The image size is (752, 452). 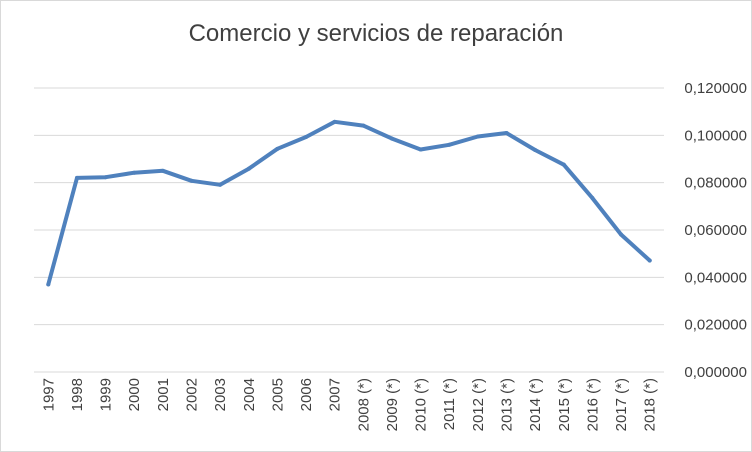 I want to click on x-tick-label: 2009 (*), so click(x=392, y=404).